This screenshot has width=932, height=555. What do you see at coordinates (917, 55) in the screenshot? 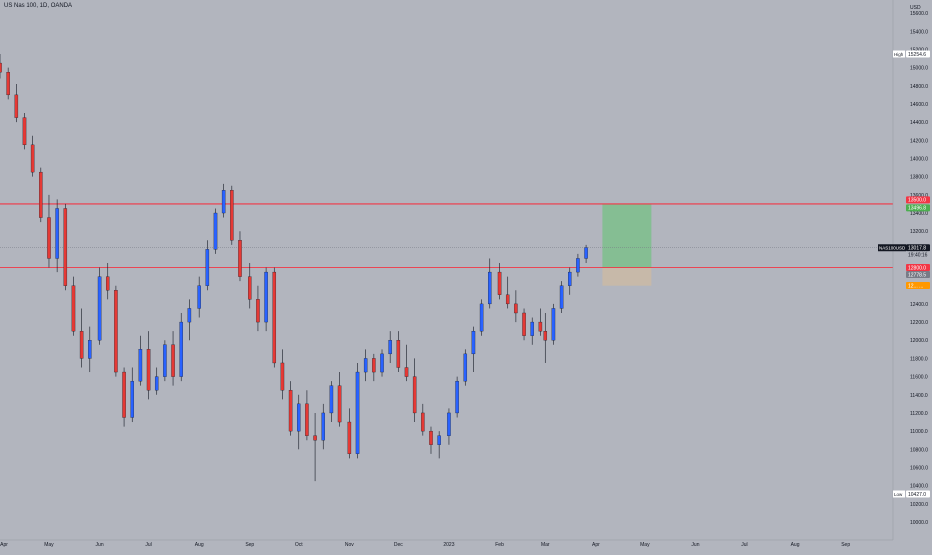
I see `high-value-label: 15254.6` at bounding box center [917, 55].